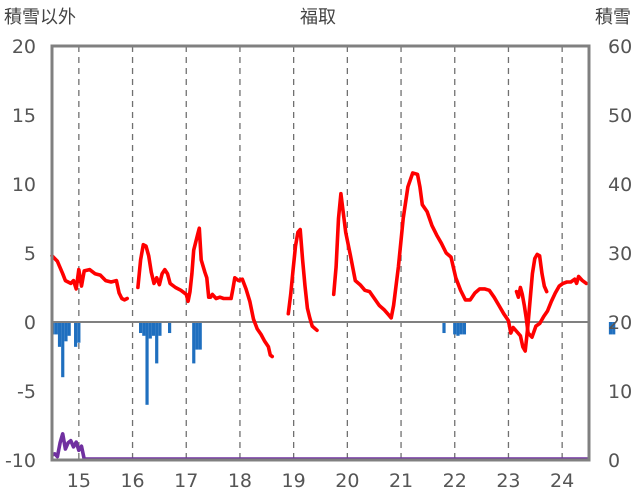  Describe the element at coordinates (79, 481) in the screenshot. I see `x-tick-label-15: 15` at that location.